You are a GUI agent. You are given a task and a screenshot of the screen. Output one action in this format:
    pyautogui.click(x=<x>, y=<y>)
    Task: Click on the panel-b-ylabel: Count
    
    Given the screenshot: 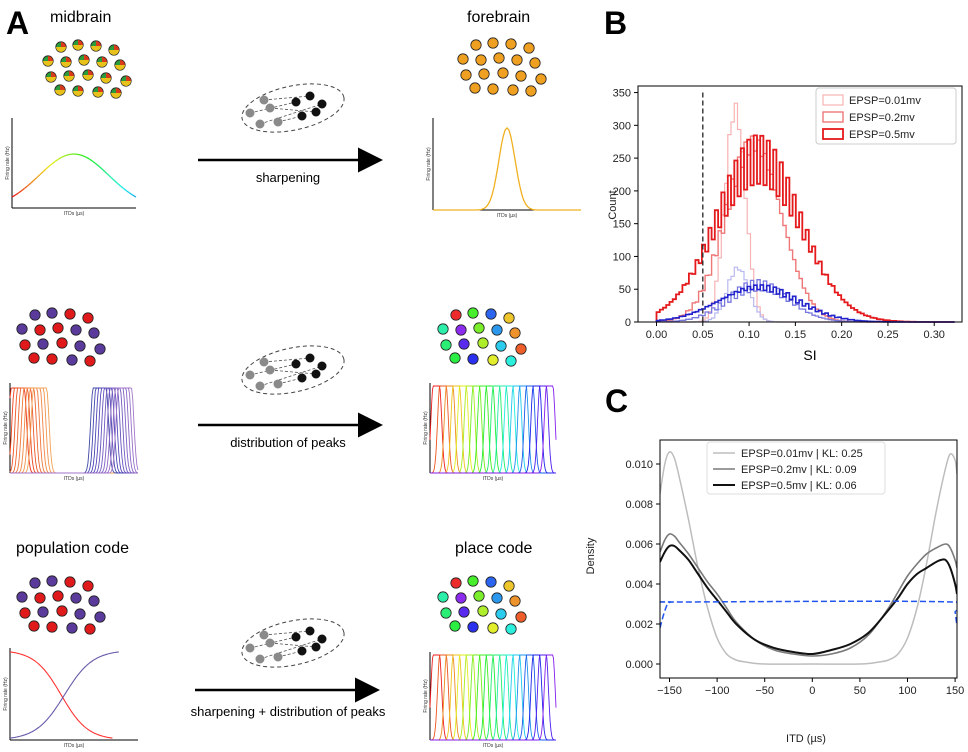 What is the action you would take?
    pyautogui.click(x=613, y=204)
    